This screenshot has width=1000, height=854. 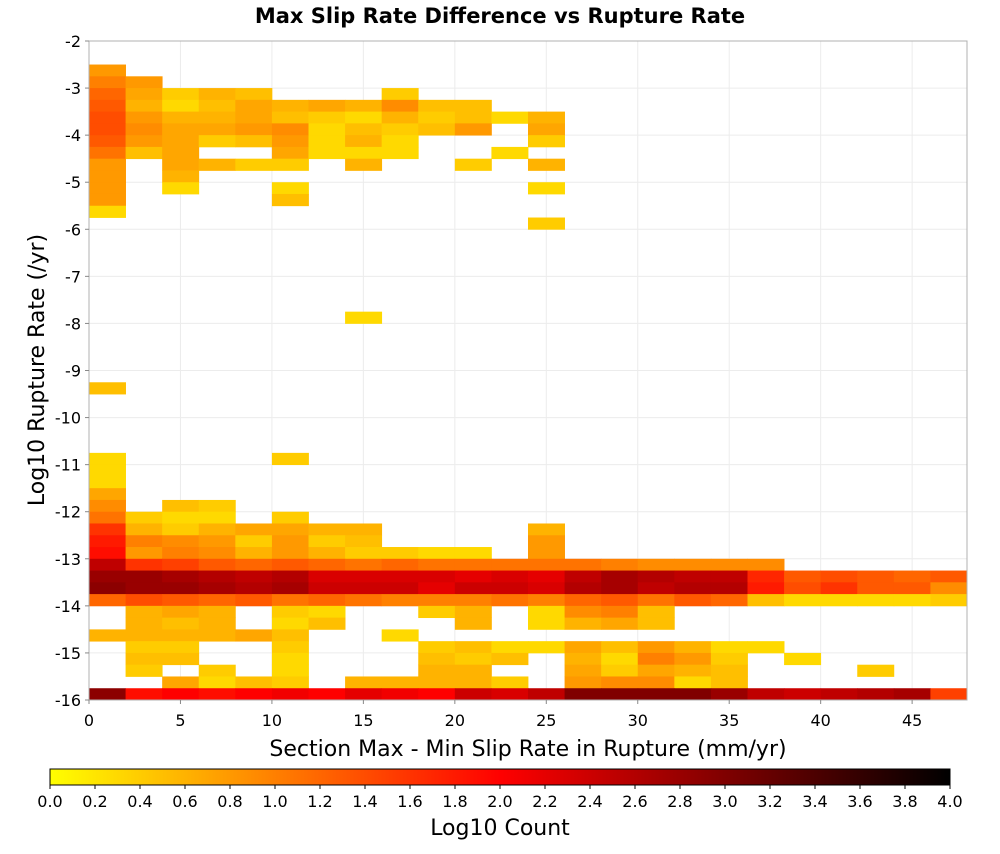 What do you see at coordinates (455, 720) in the screenshot?
I see `x-tick-label: 20` at bounding box center [455, 720].